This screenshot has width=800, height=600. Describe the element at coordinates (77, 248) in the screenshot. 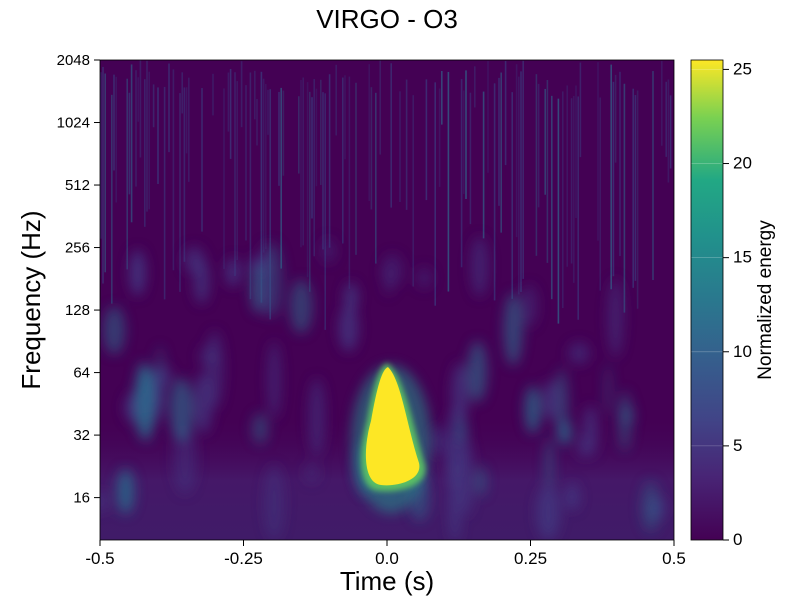

I see `y-tick-label: 256` at that location.